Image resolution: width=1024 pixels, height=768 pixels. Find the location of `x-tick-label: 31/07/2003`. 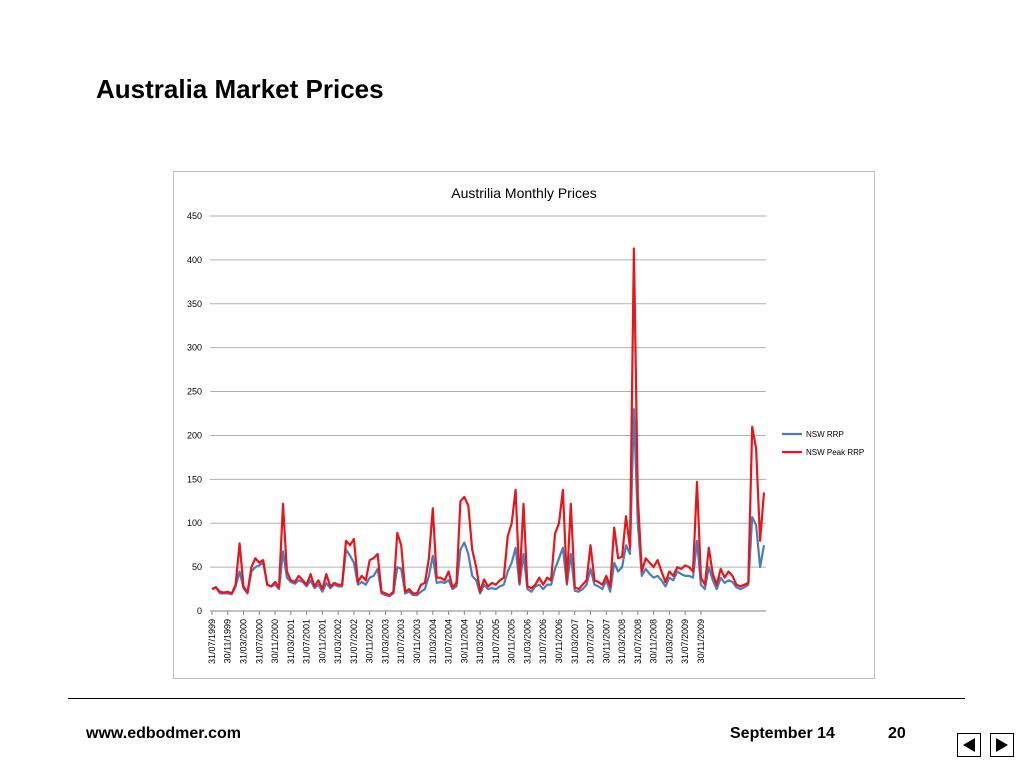

x-tick-label: 31/07/2003 is located at coordinates (401, 641).